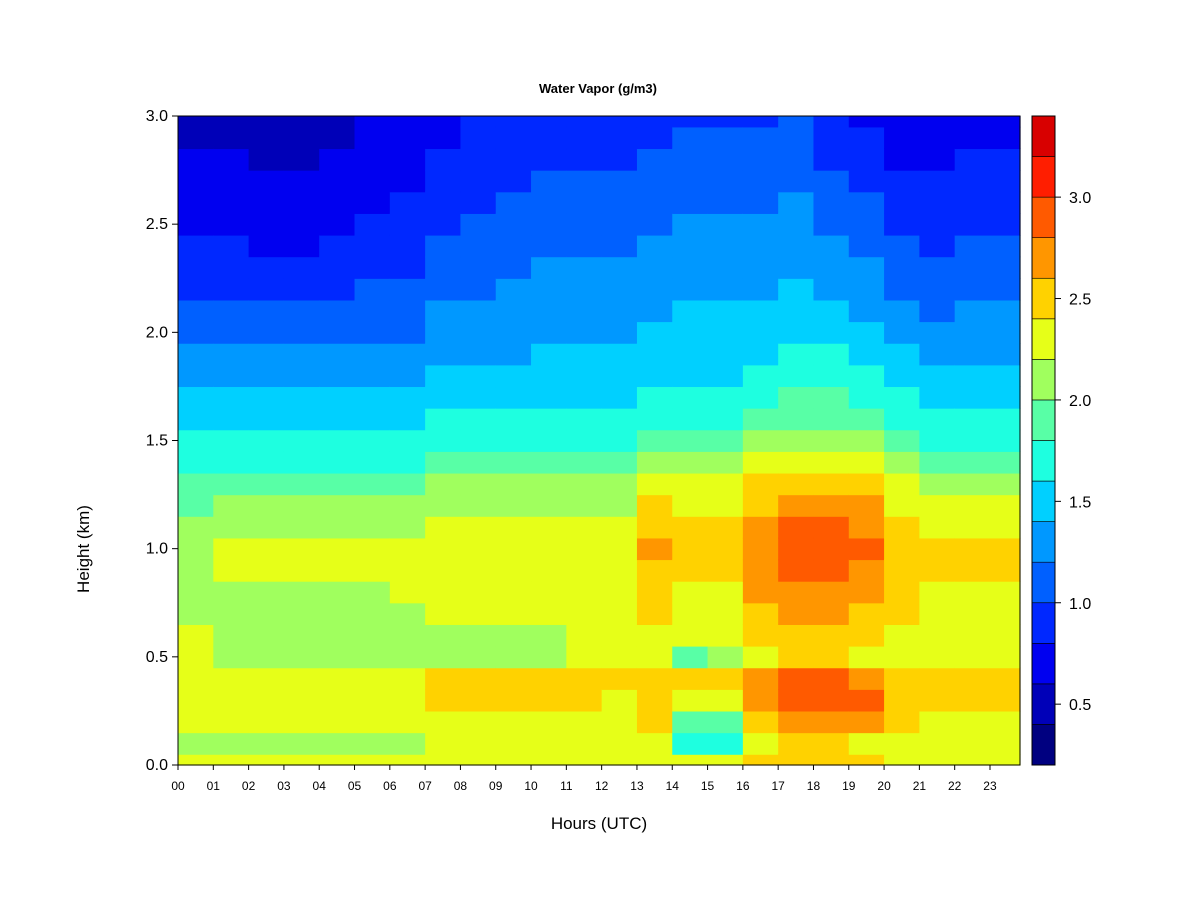 The width and height of the screenshot is (1200, 900). I want to click on colorbar-tick-label: 2.5, so click(1080, 300).